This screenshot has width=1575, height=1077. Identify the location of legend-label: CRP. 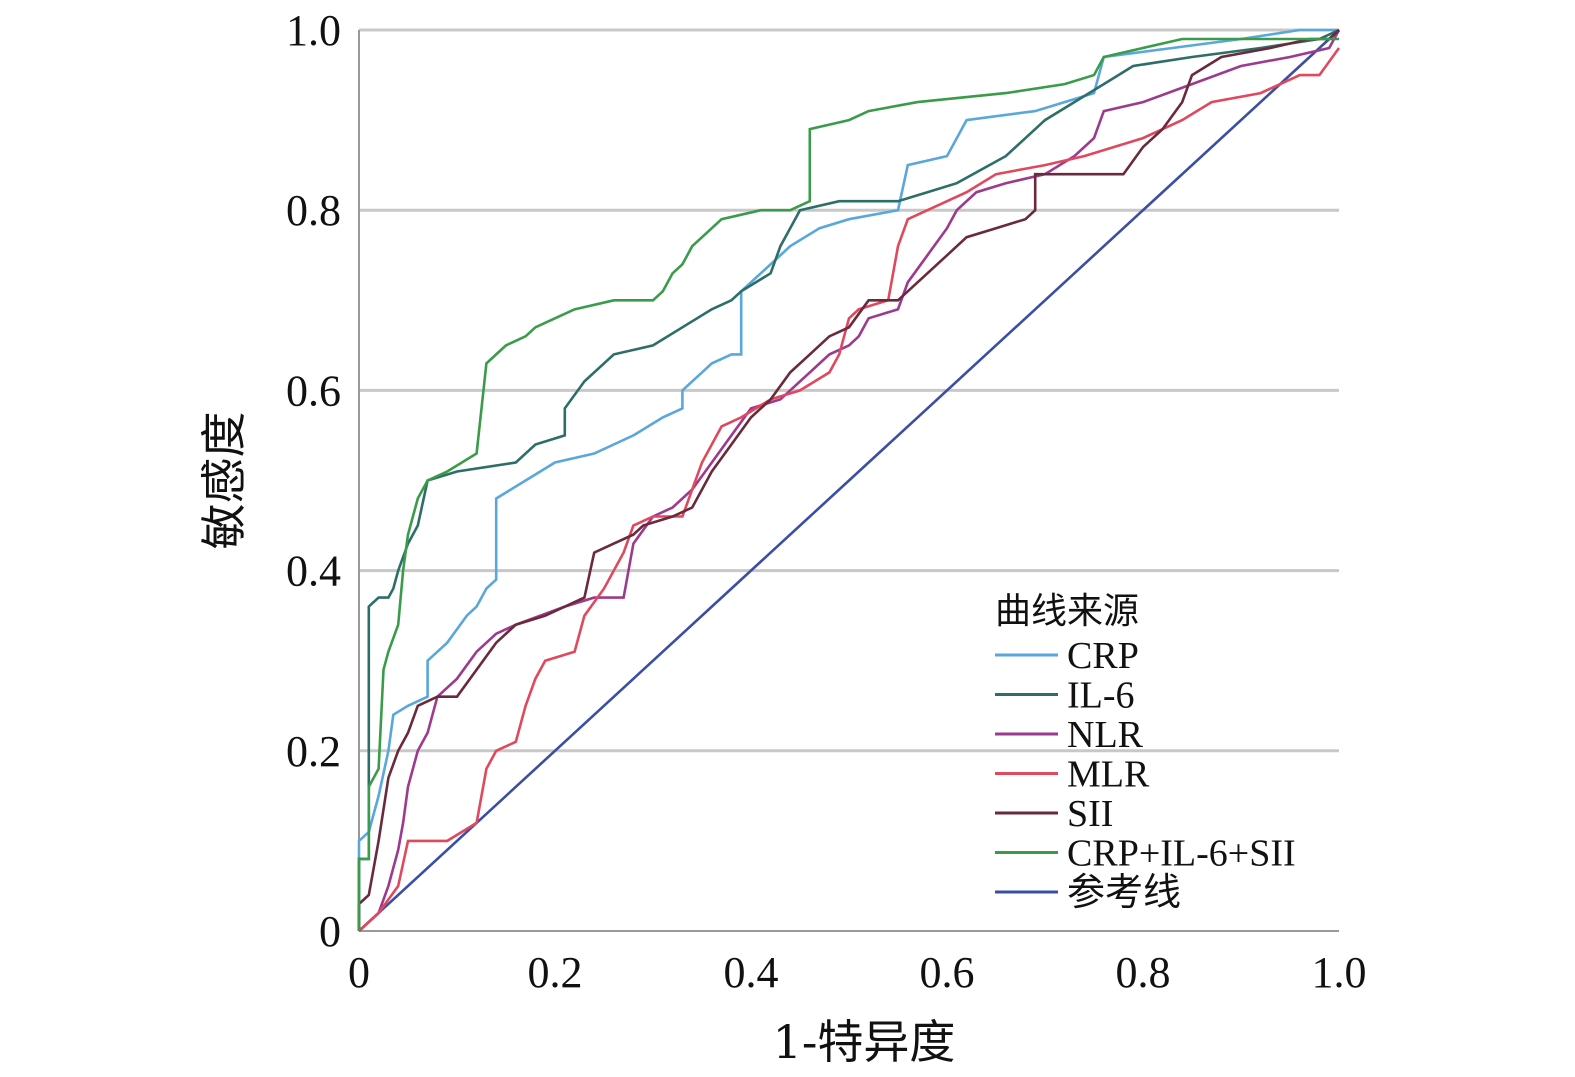
(1103, 656).